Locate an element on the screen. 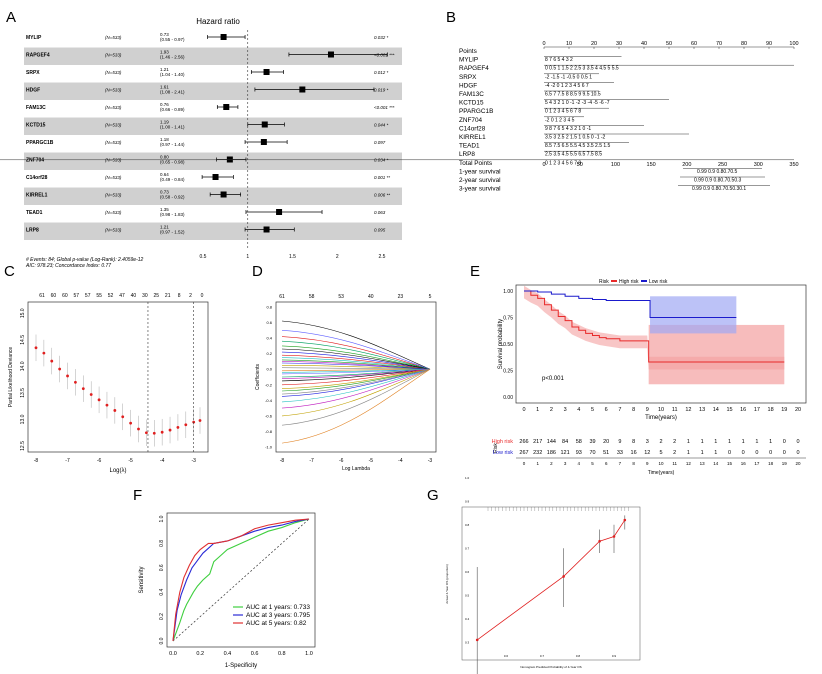  risk-table-low-cell: 5 is located at coordinates (660, 453).